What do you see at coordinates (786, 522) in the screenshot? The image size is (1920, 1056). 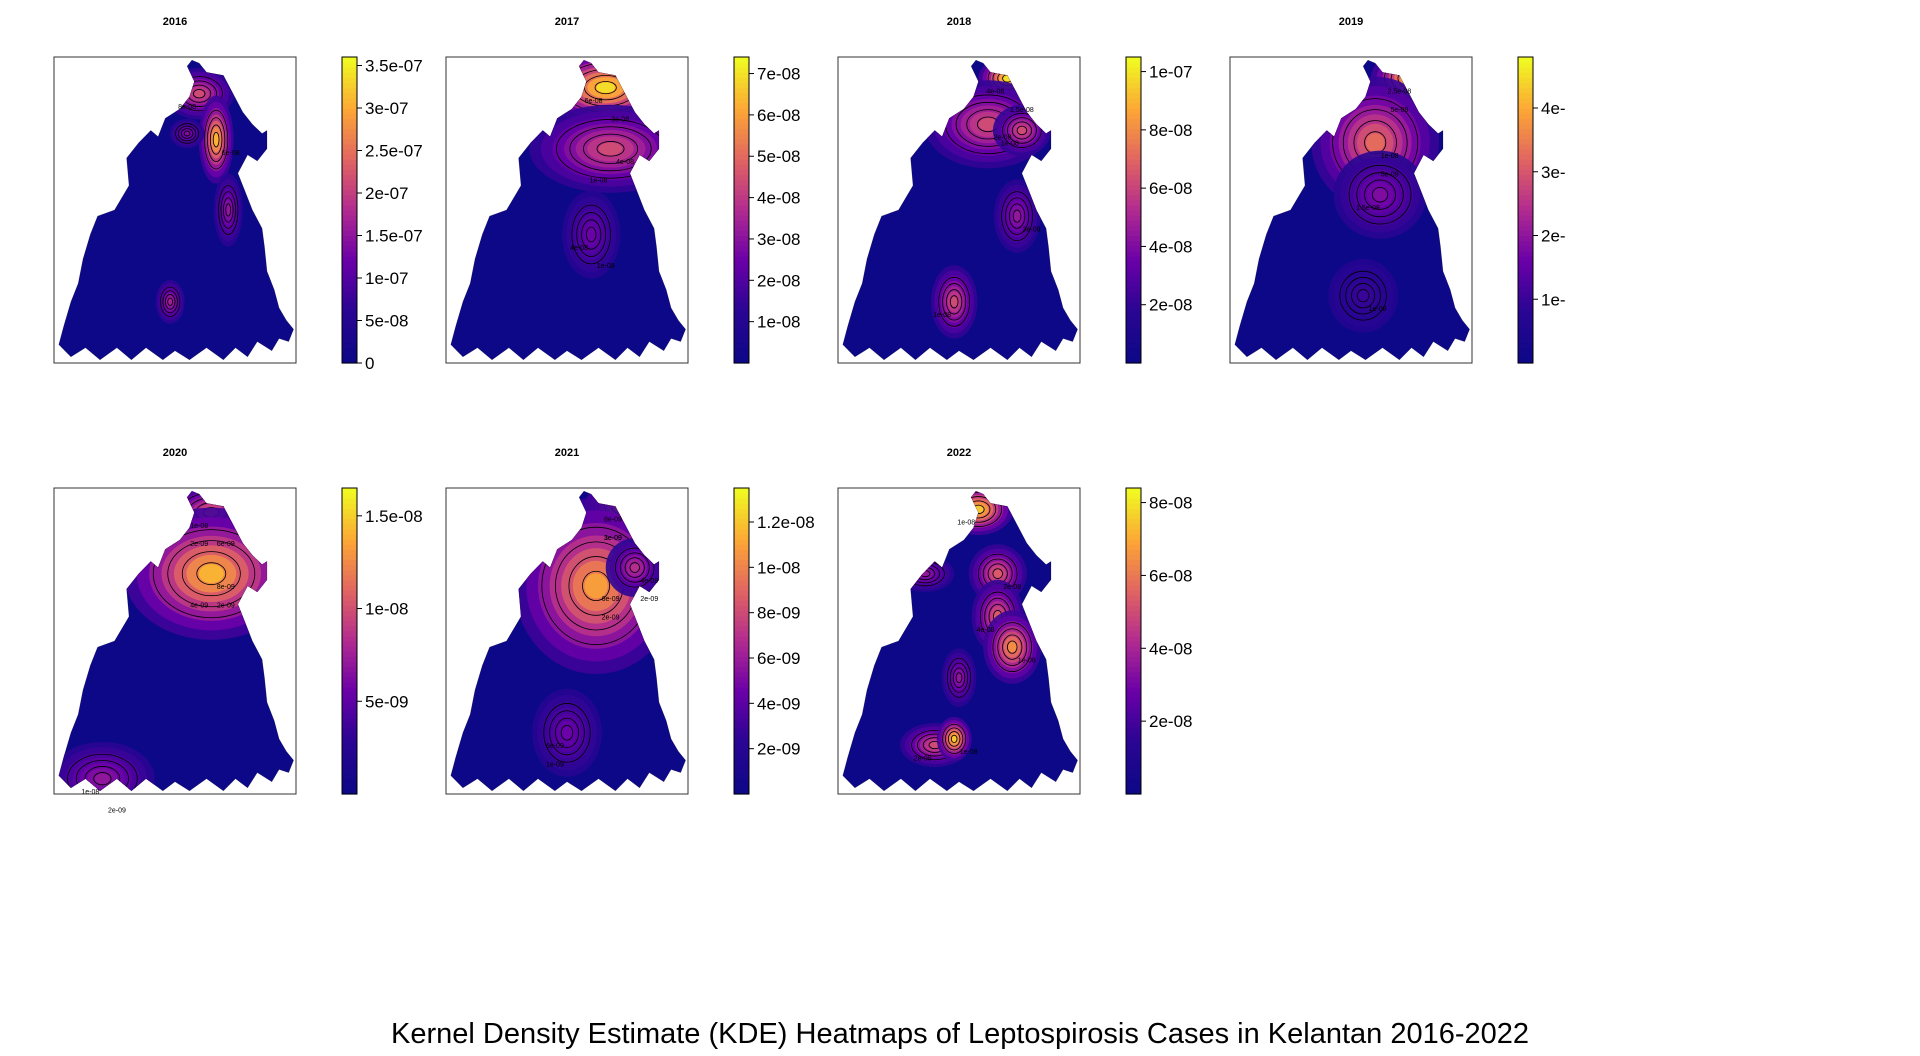 I see `colorbar-tick-label: 1.2e-08` at bounding box center [786, 522].